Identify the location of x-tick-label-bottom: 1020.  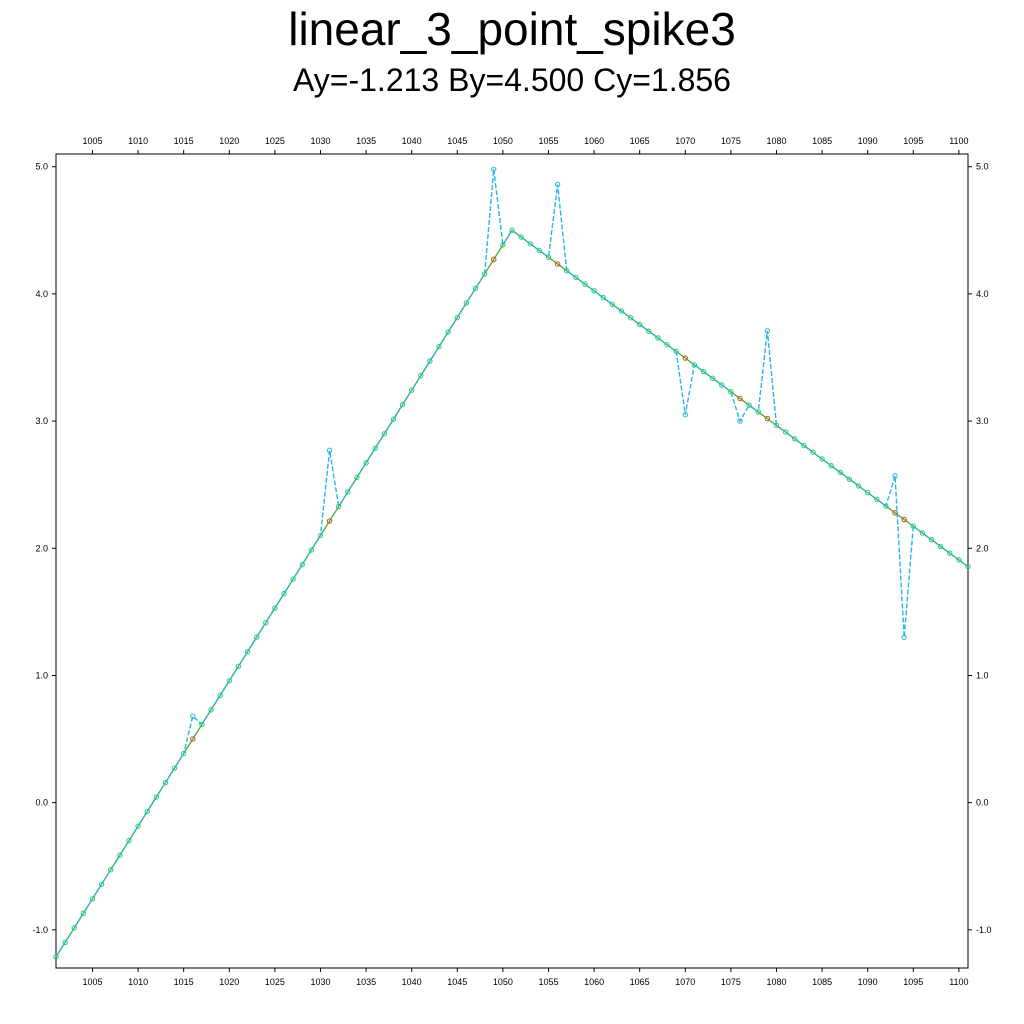
(229, 982).